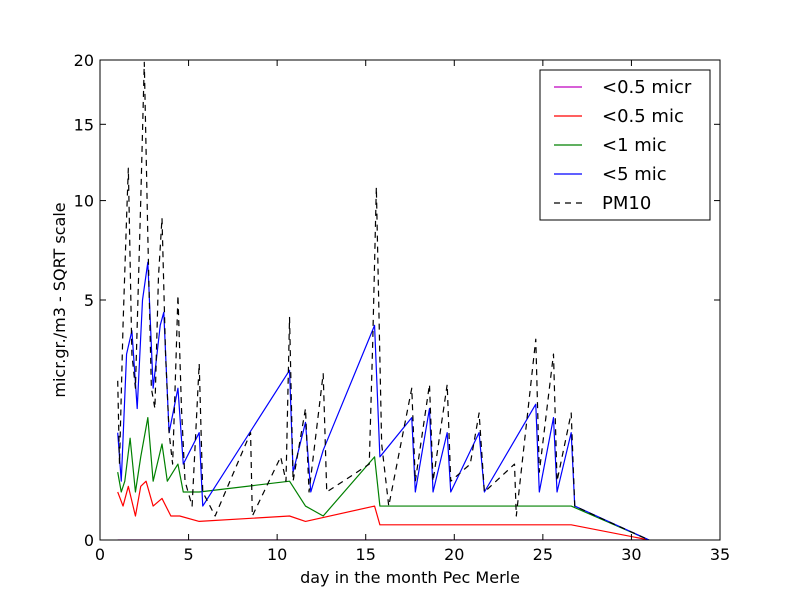 This screenshot has height=604, width=800. I want to click on x-tick-label: 30, so click(631, 554).